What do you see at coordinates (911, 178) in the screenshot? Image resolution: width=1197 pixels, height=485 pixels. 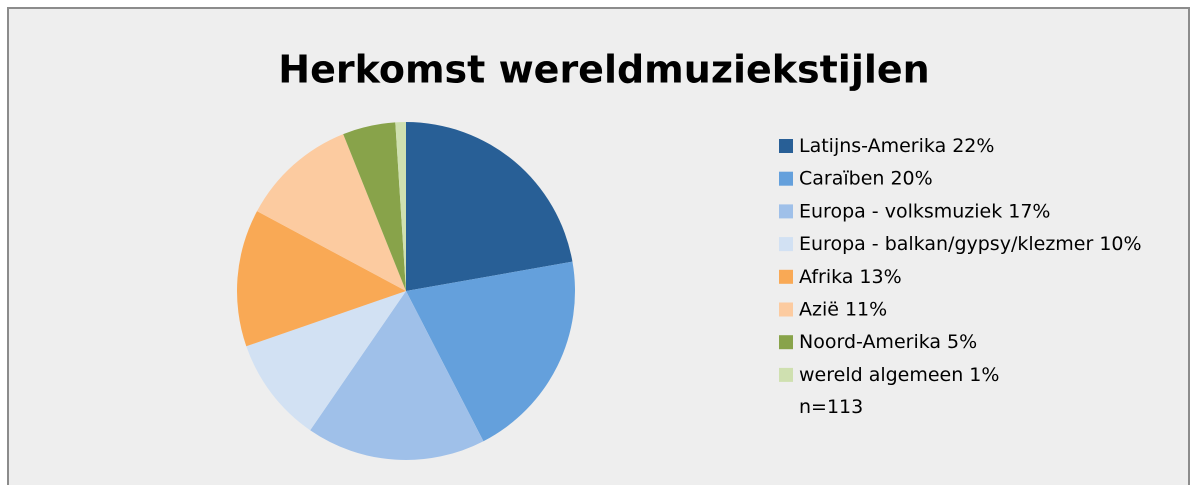 I see `legend-value: 20%` at bounding box center [911, 178].